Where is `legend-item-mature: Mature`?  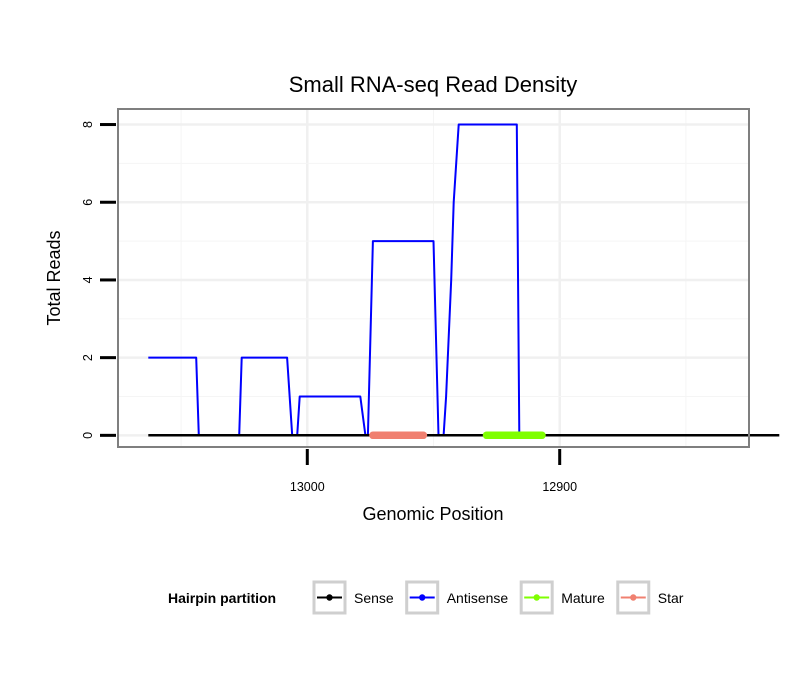
legend-item-mature: Mature is located at coordinates (562, 597).